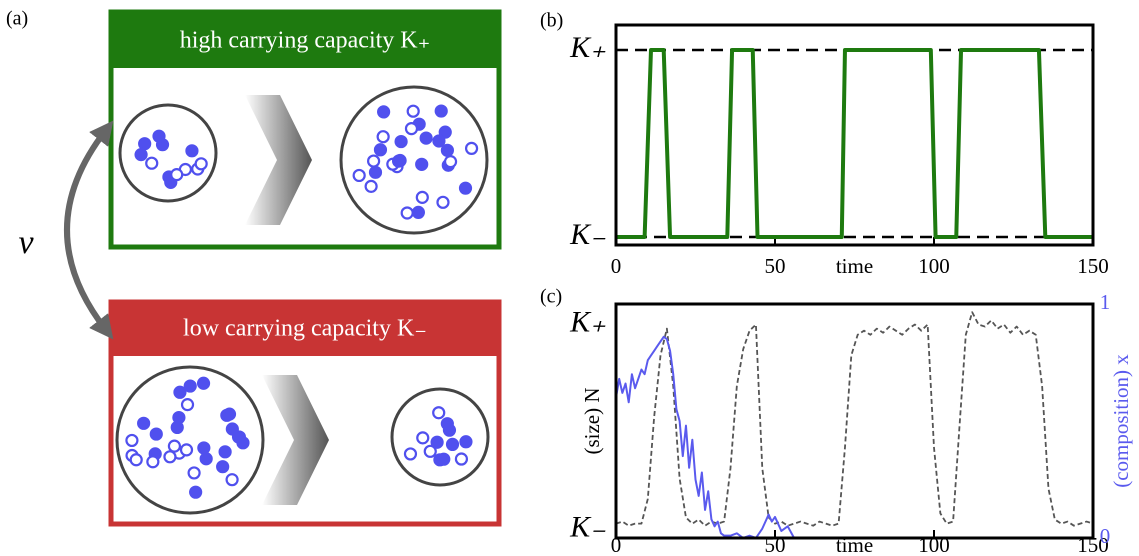 This screenshot has height=556, width=1139. Describe the element at coordinates (17, 19) in the screenshot. I see `panel-label: (a)` at that location.